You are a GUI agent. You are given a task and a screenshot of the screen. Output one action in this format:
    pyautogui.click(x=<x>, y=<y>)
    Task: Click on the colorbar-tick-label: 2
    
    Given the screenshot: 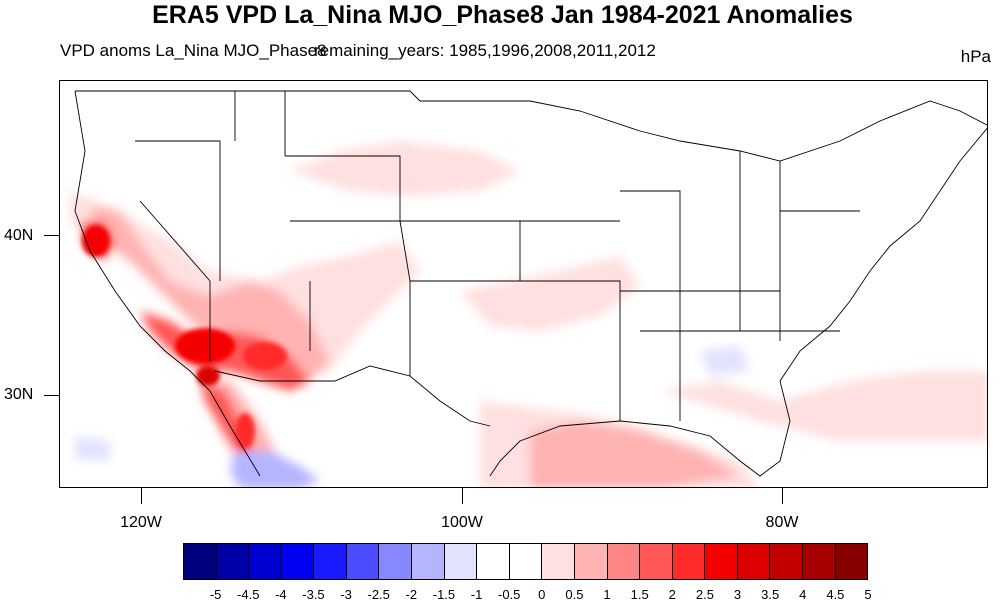 What is the action you would take?
    pyautogui.click(x=672, y=594)
    